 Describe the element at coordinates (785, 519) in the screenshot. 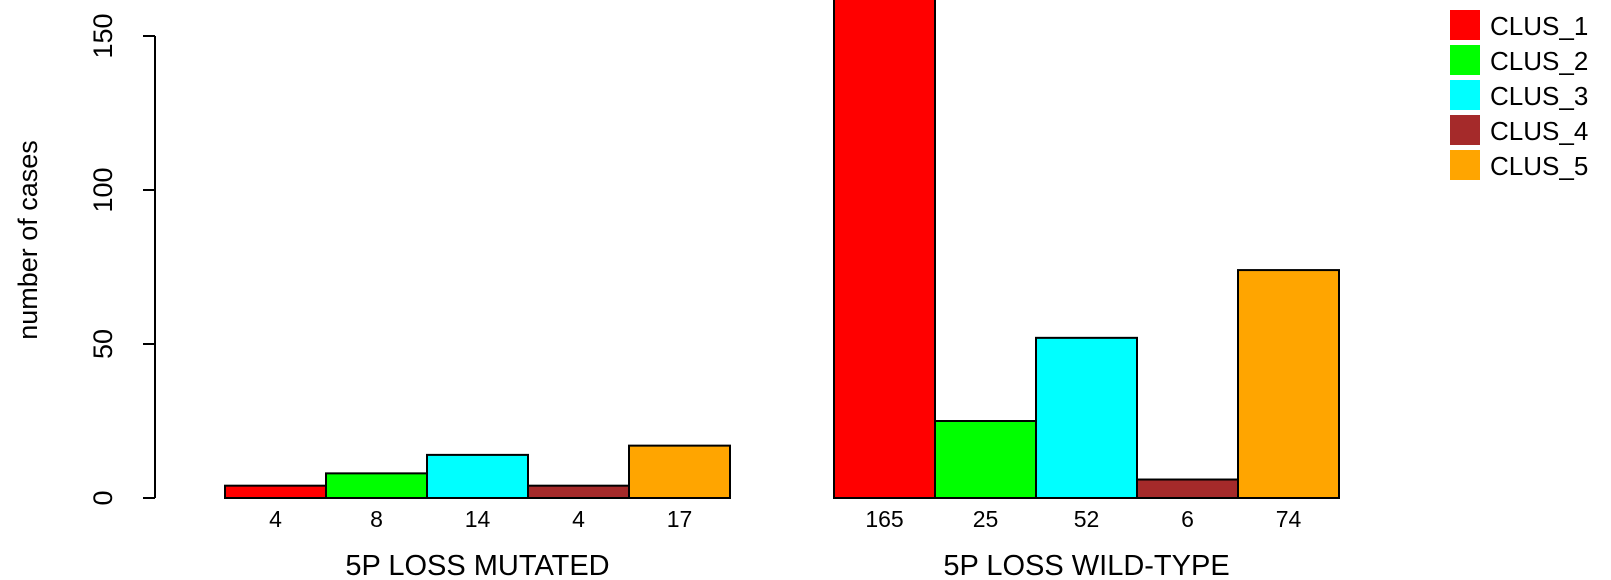

I see `value-labels: 4 8 14 4 17 165 25 52 6 74` at that location.